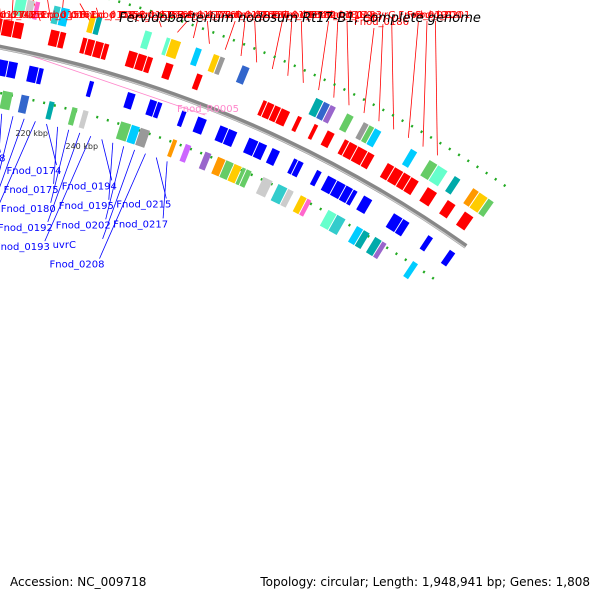 Image resolution: width=600 pixels, height=600 pixels. I want to click on reverse-gene-label: Fnod_0202, so click(83, 225).